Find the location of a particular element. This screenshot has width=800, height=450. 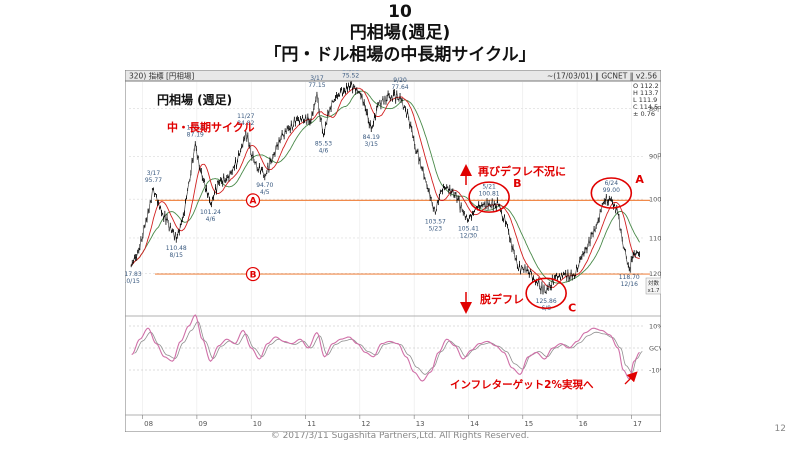

price-label-2-line2: 8/15 is located at coordinates (177, 255).